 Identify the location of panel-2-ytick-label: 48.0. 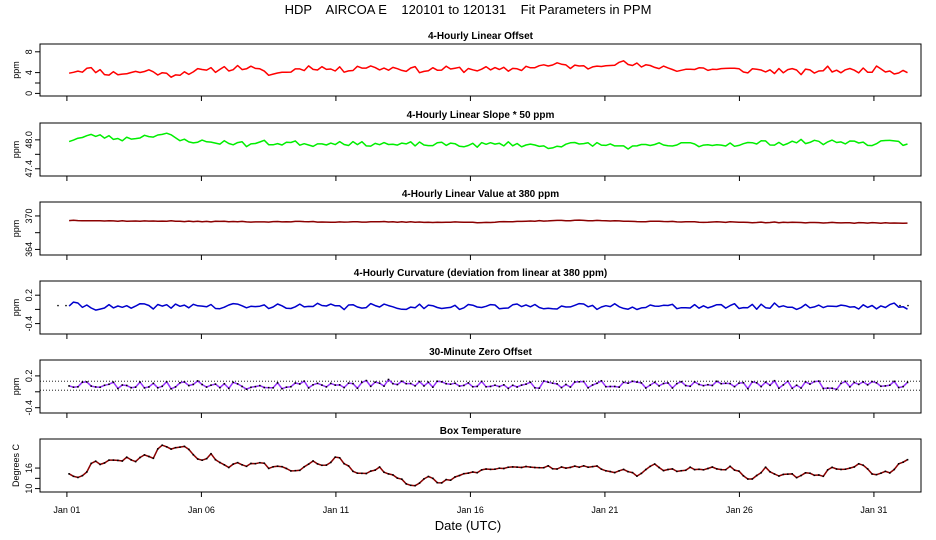
(29, 140).